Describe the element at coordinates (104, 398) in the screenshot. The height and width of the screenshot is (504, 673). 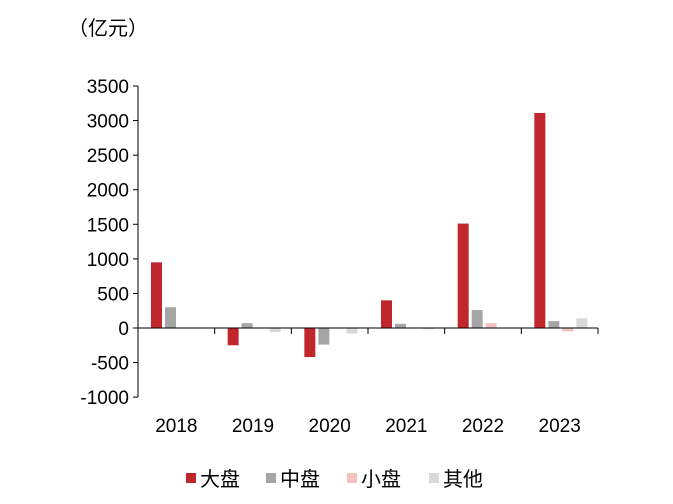
I see `y-tick-label: -1000` at that location.